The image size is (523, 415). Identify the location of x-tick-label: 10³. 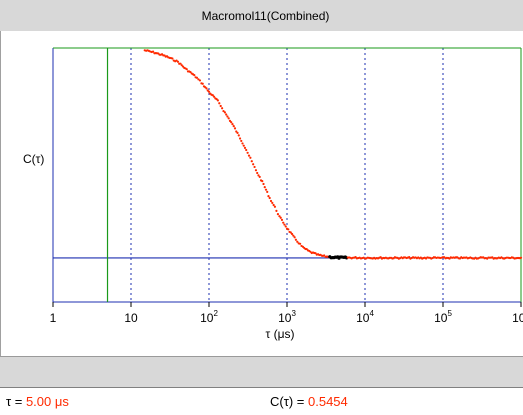
(287, 317).